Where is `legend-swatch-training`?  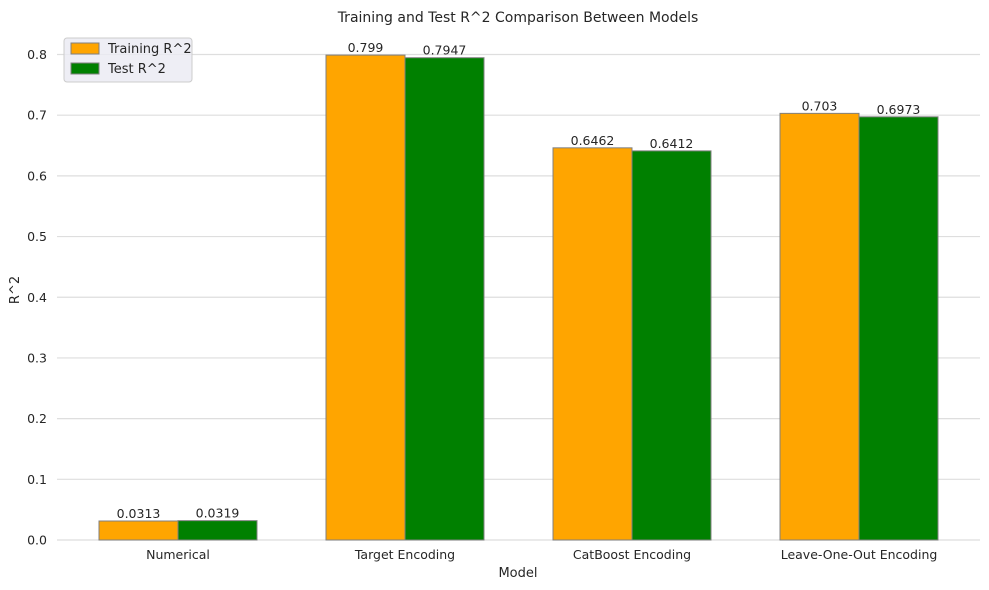 legend-swatch-training is located at coordinates (85, 48).